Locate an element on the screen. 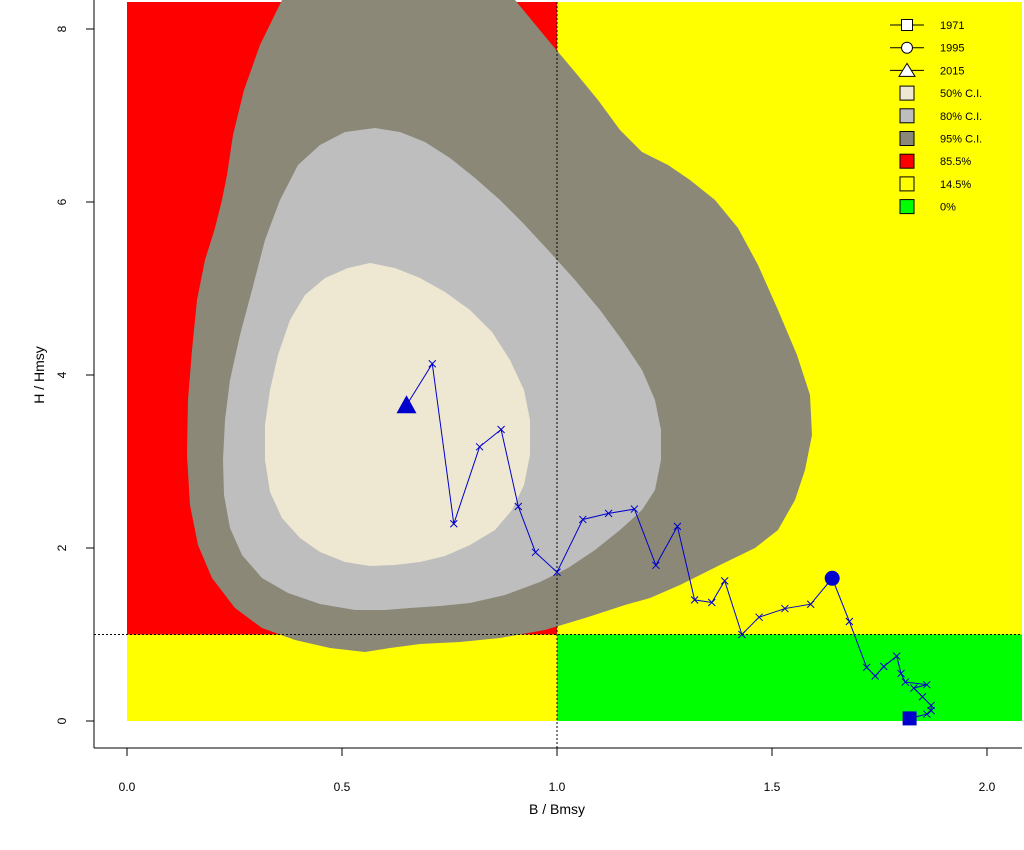  legend-label: 95% C.I. is located at coordinates (961, 140).